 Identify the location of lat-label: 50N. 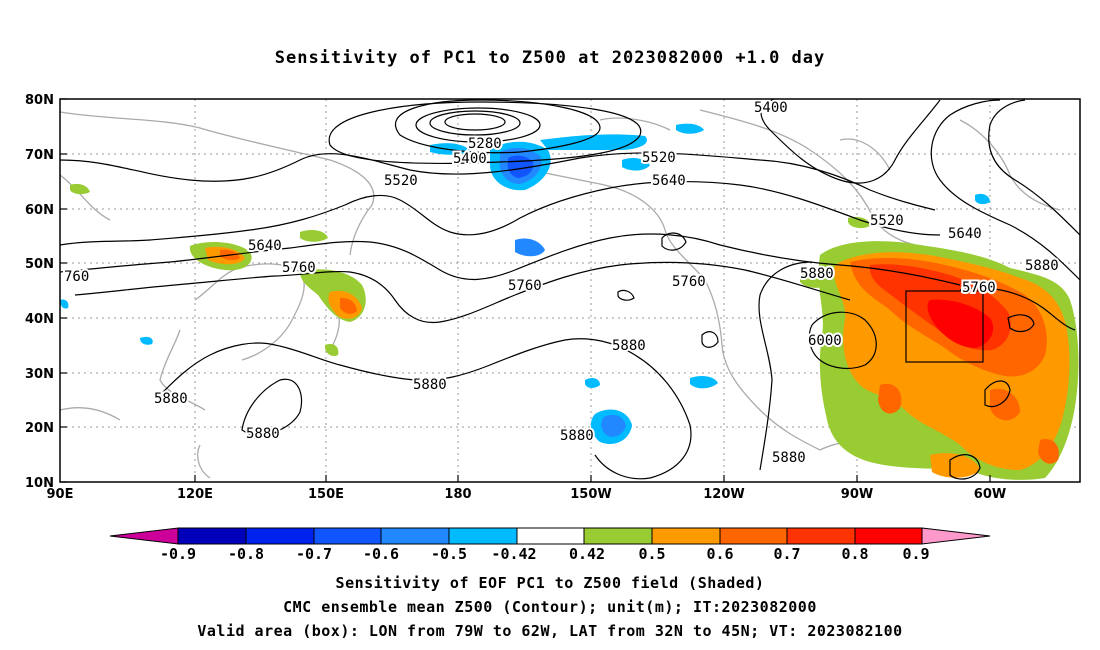
(39, 264).